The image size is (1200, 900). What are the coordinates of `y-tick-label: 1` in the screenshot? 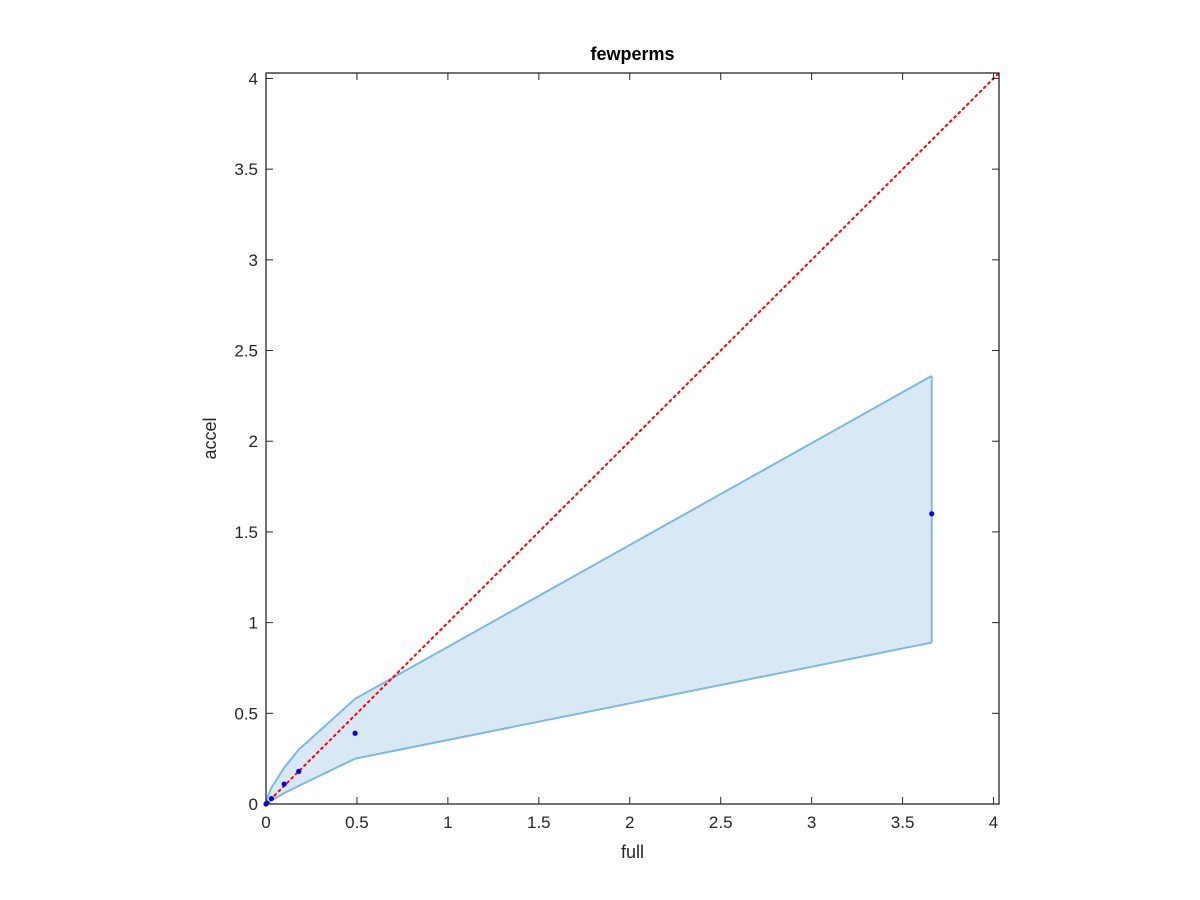 It's located at (253, 623).